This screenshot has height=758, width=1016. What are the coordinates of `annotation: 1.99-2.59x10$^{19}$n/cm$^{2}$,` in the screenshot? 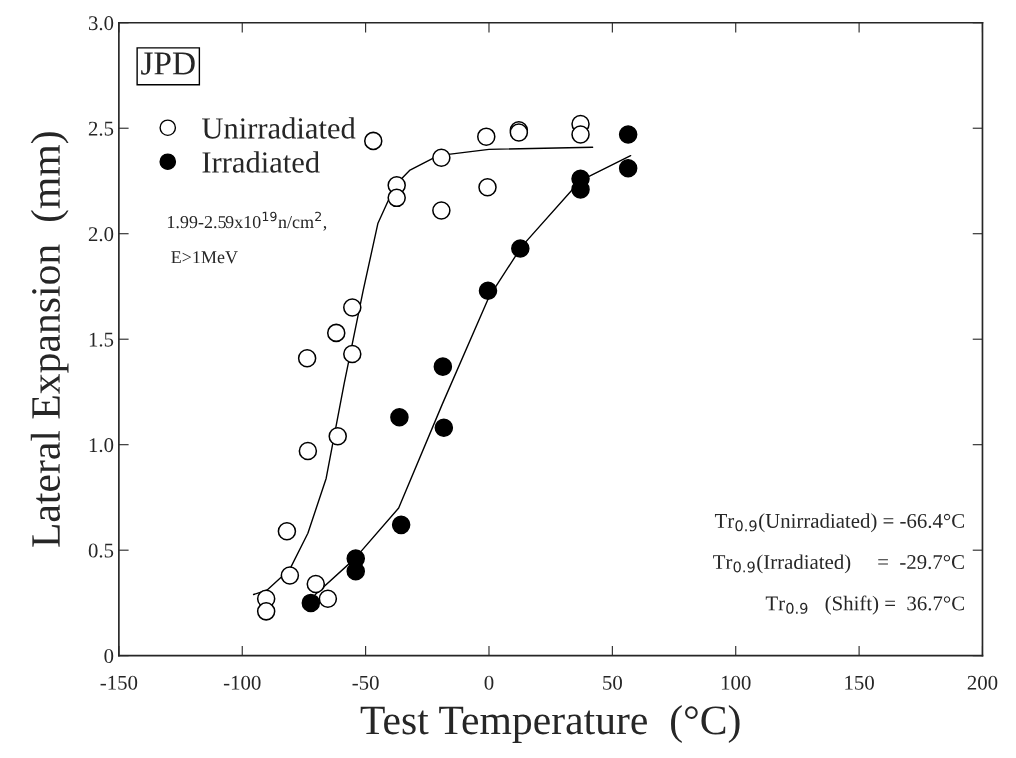 It's located at (247, 221).